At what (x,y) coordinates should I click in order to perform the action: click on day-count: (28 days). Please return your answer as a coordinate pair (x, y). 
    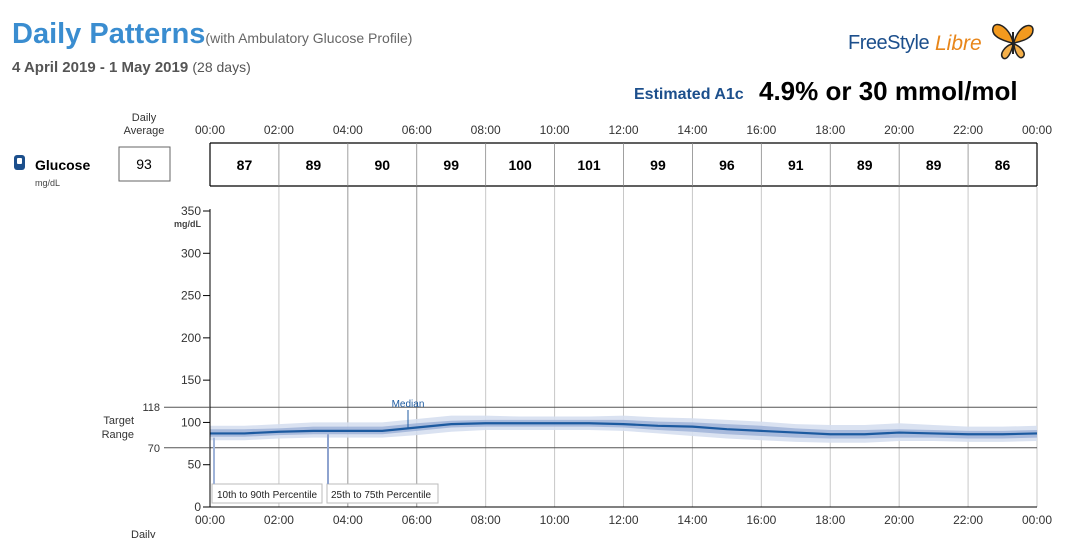
    Looking at the image, I should click on (221, 67).